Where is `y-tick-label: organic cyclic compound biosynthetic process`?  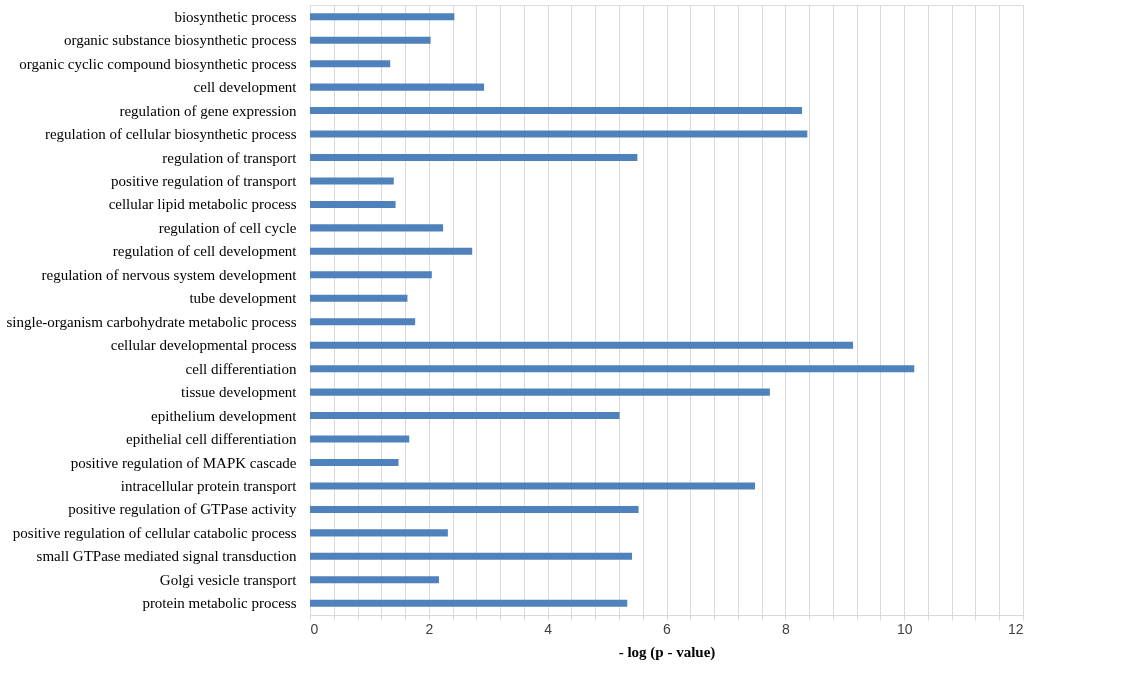 y-tick-label: organic cyclic compound biosynthetic process is located at coordinates (158, 63).